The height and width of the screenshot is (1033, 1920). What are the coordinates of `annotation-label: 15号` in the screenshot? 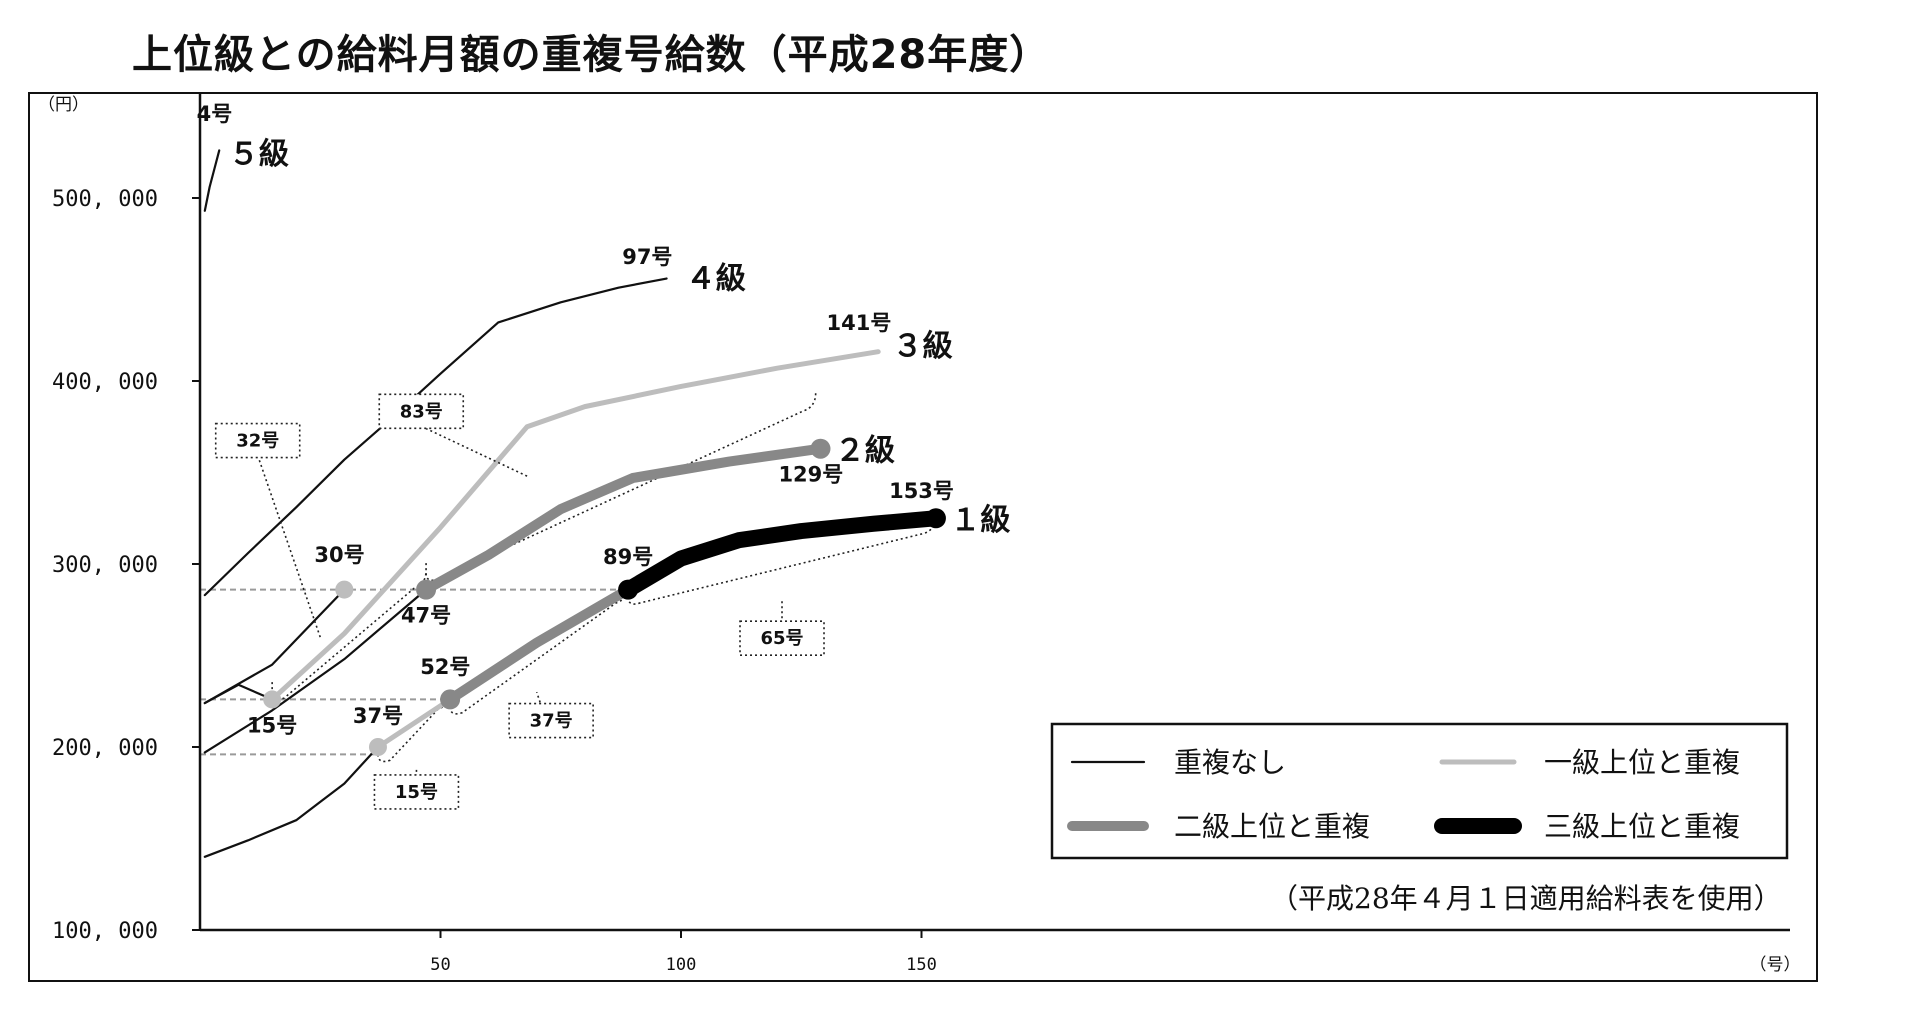 It's located at (416, 792).